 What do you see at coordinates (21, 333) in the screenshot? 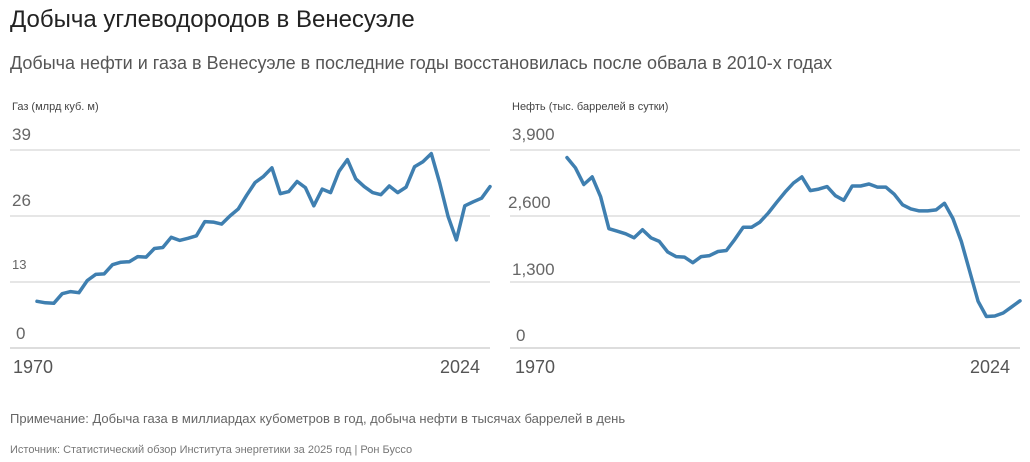
I see `gas-ytick: 0` at bounding box center [21, 333].